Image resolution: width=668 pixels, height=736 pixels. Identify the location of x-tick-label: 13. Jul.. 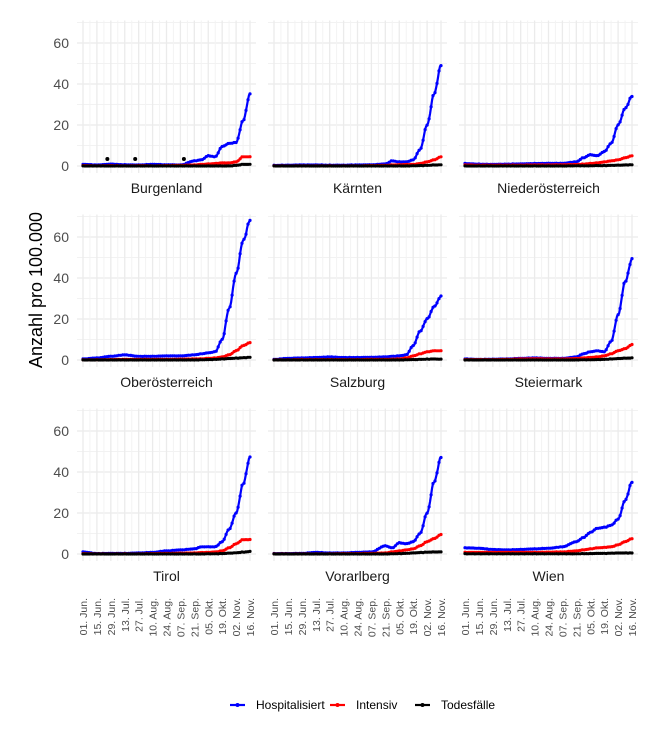
(126, 615).